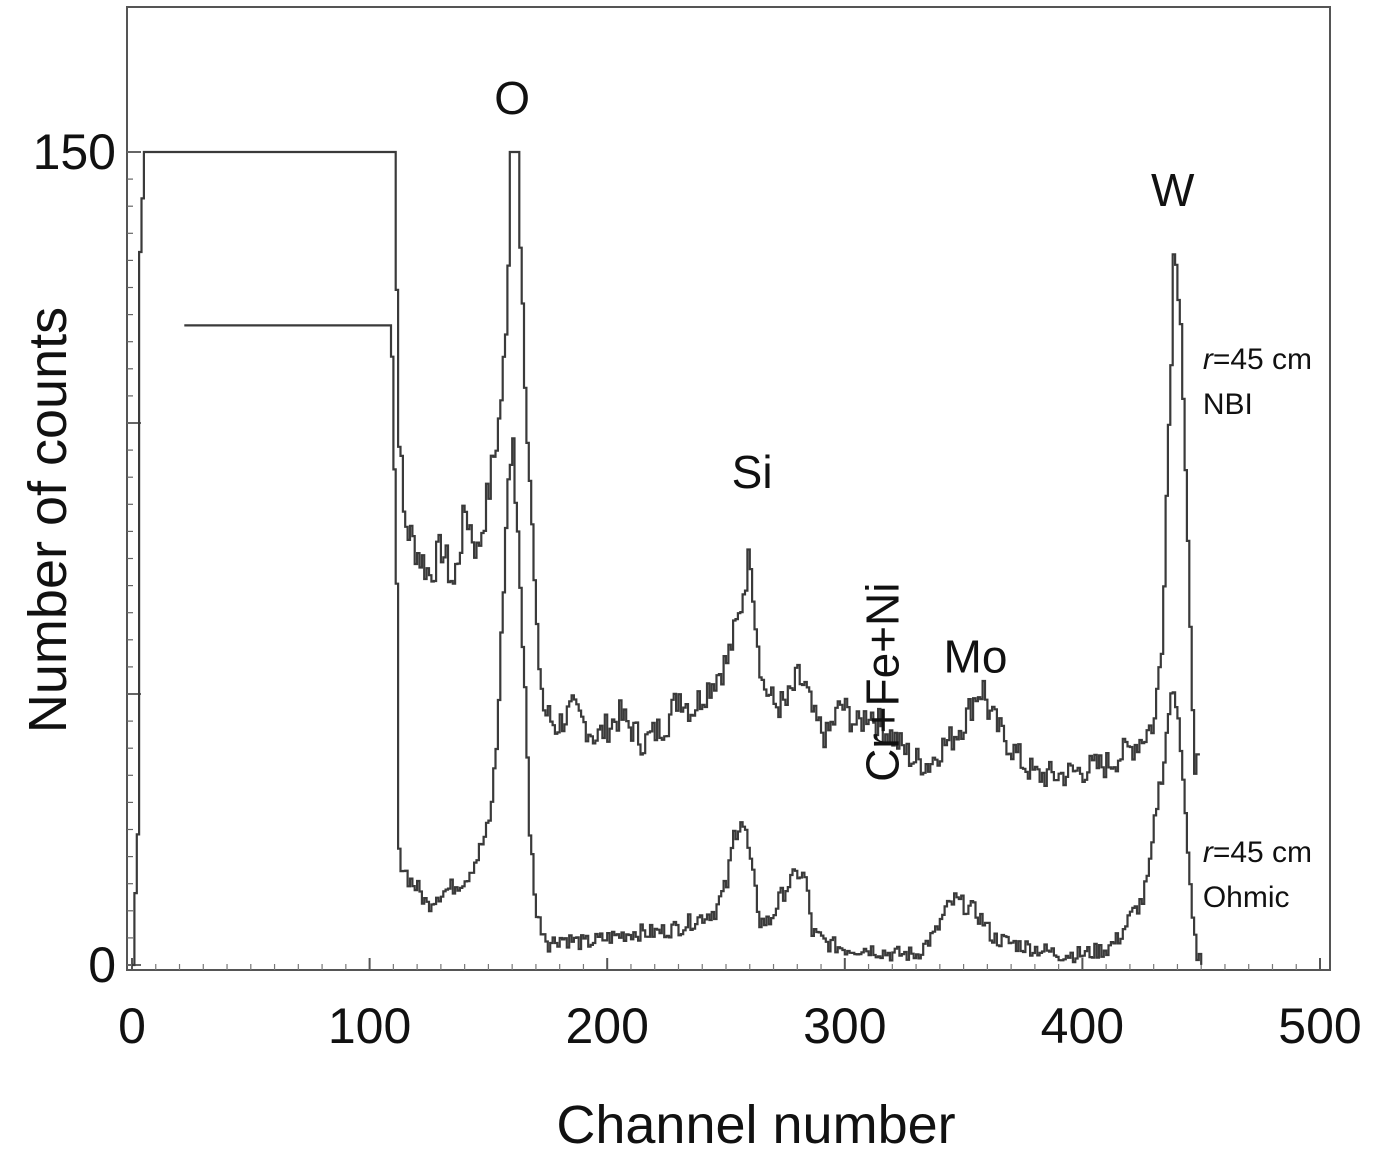  What do you see at coordinates (740, 1006) in the screenshot?
I see `x-axis: 0 100 200 300 400 500` at bounding box center [740, 1006].